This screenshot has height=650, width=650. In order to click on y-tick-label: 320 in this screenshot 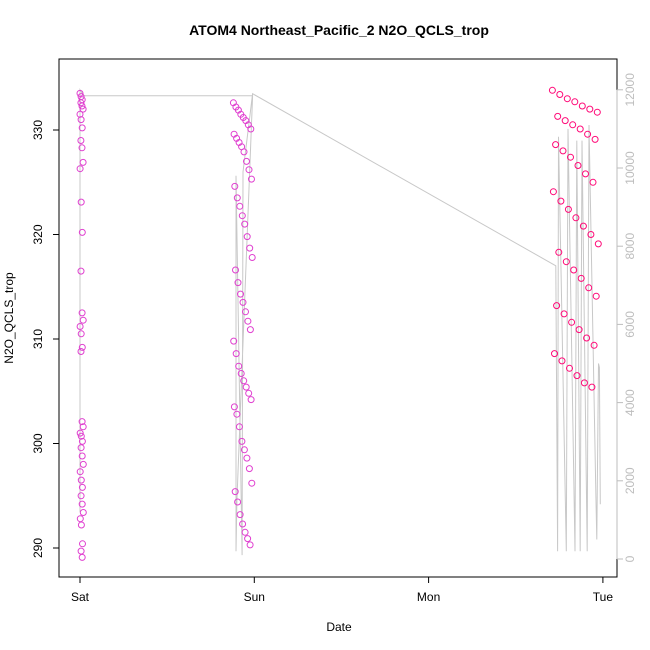, I will do `click(38, 234)`.